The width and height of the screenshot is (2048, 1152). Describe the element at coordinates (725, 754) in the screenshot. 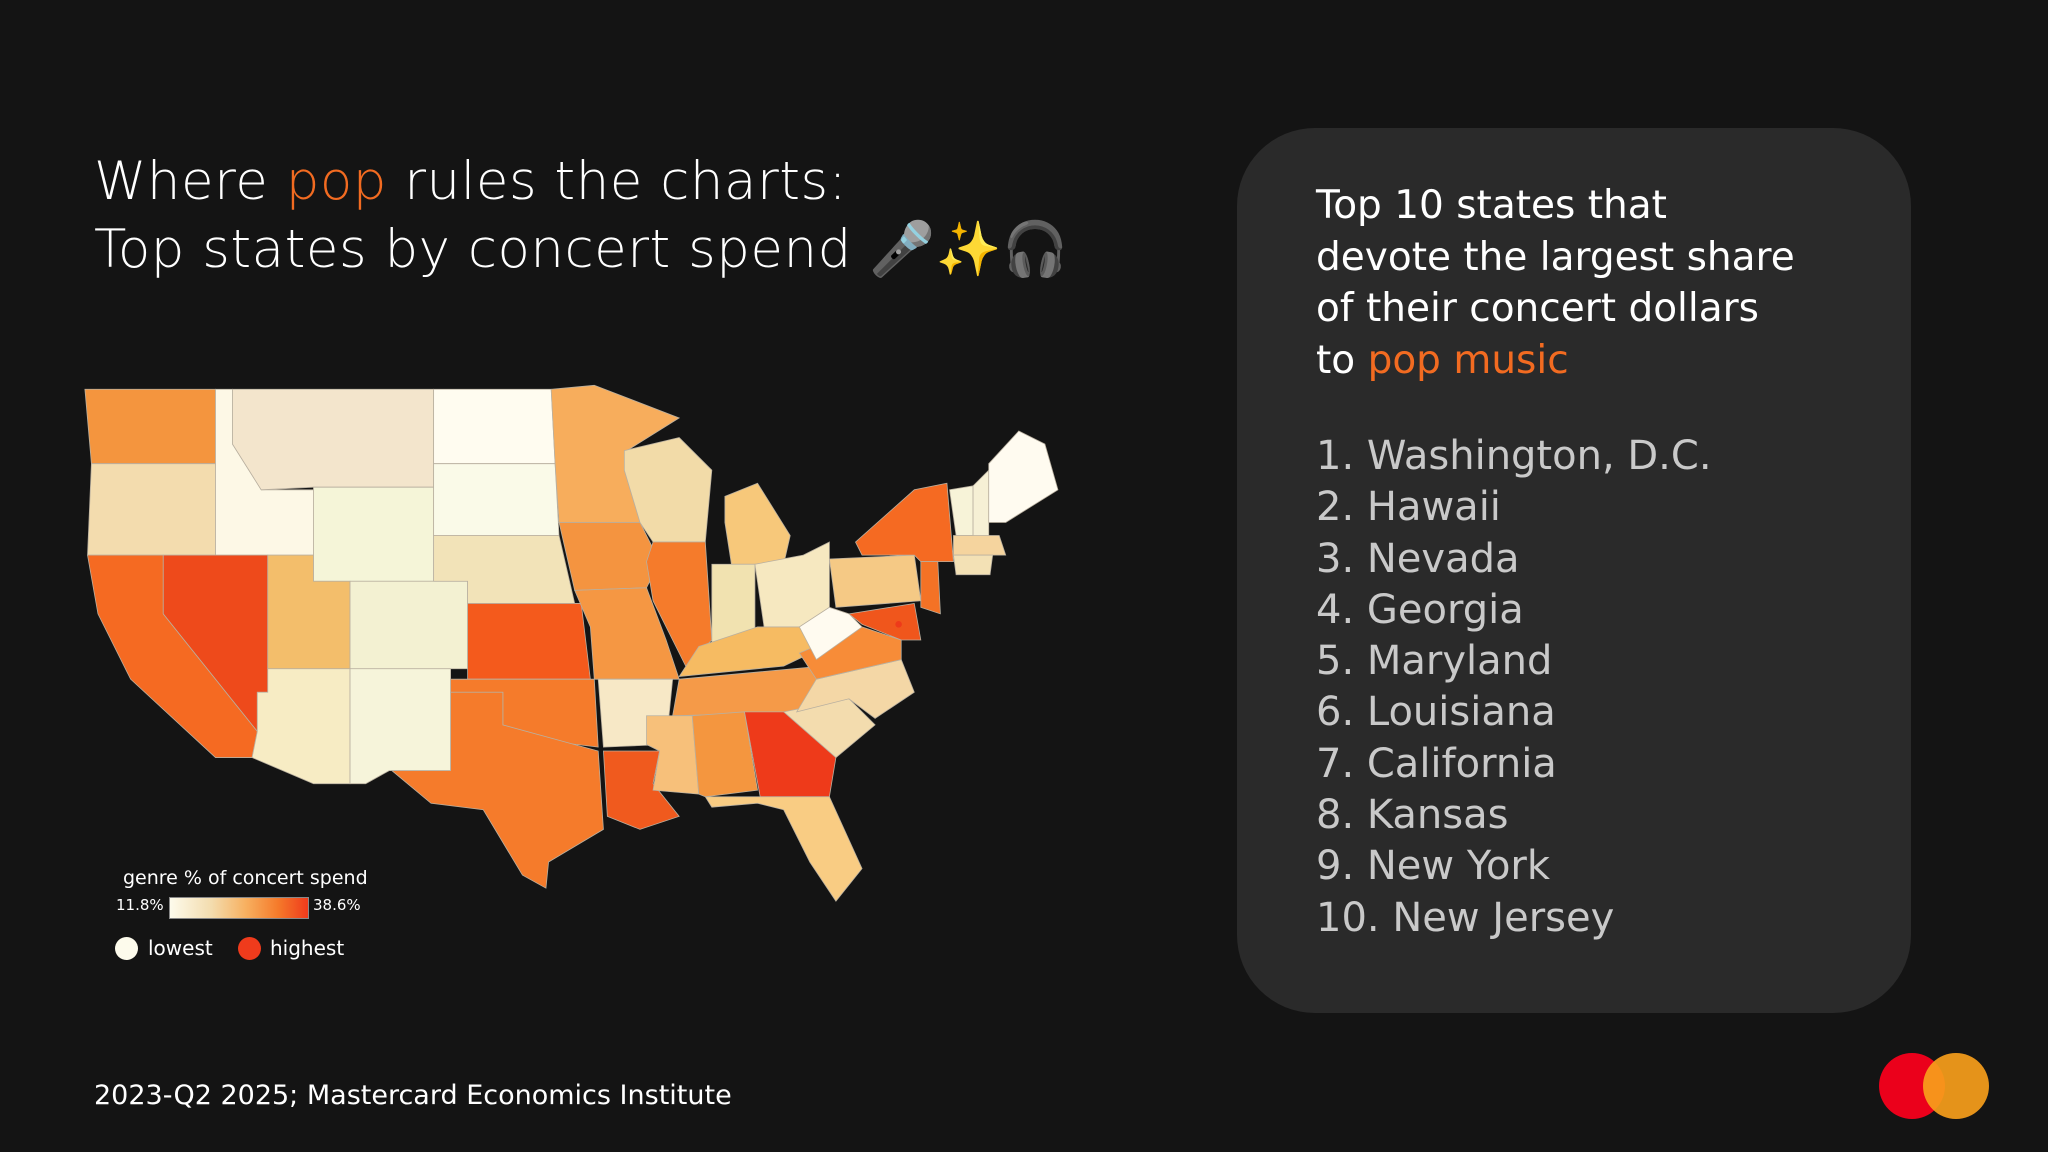

I see `state-AL` at that location.